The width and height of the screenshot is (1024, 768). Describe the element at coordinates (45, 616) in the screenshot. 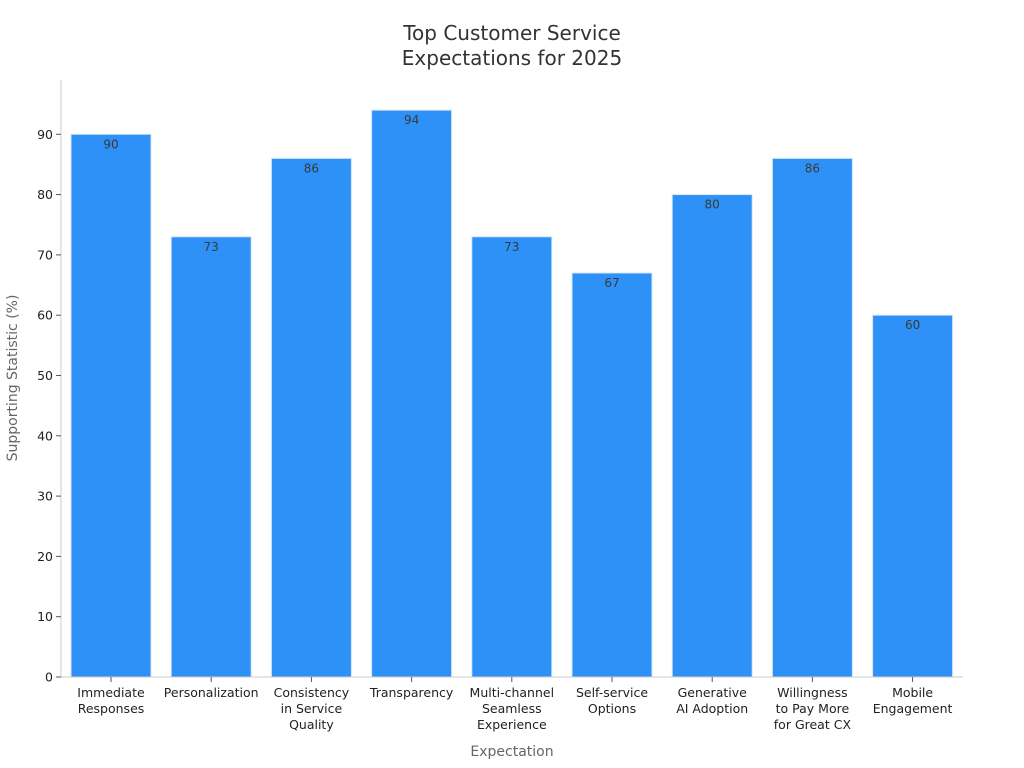

I see `y-tick-label: 10` at that location.